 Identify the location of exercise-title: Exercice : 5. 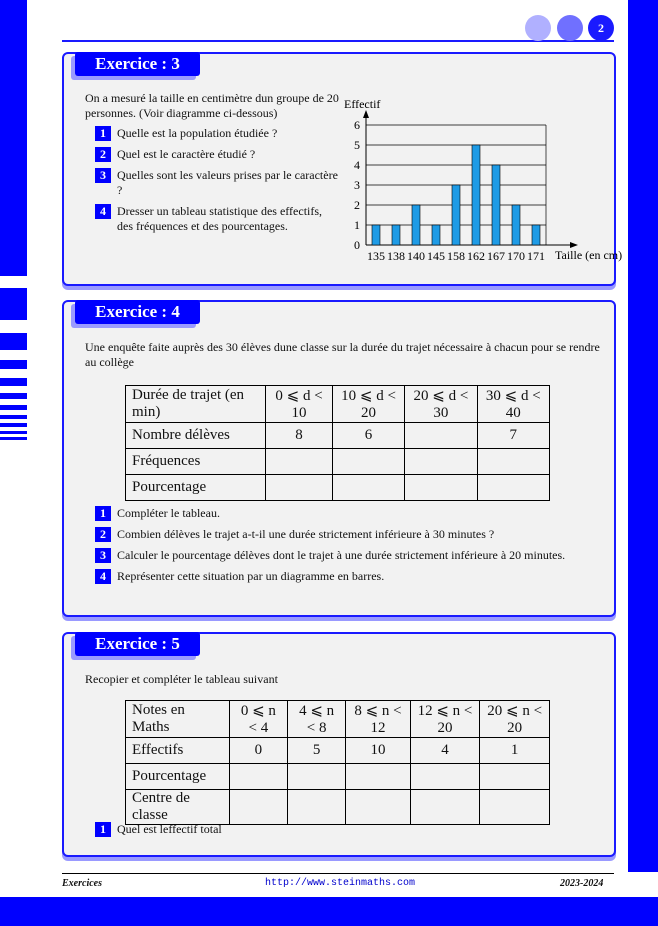
(137, 644).